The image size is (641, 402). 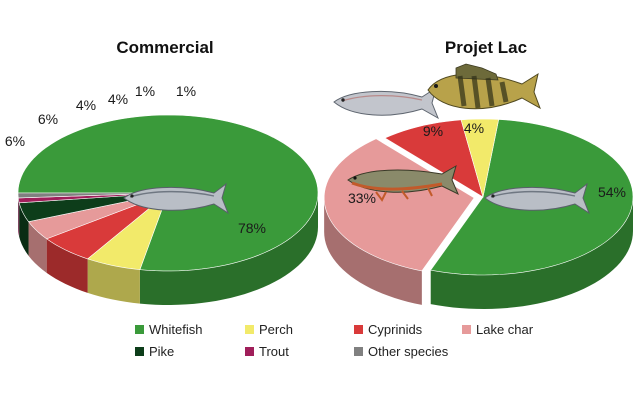 I want to click on legend-label: Perch, so click(x=276, y=329).